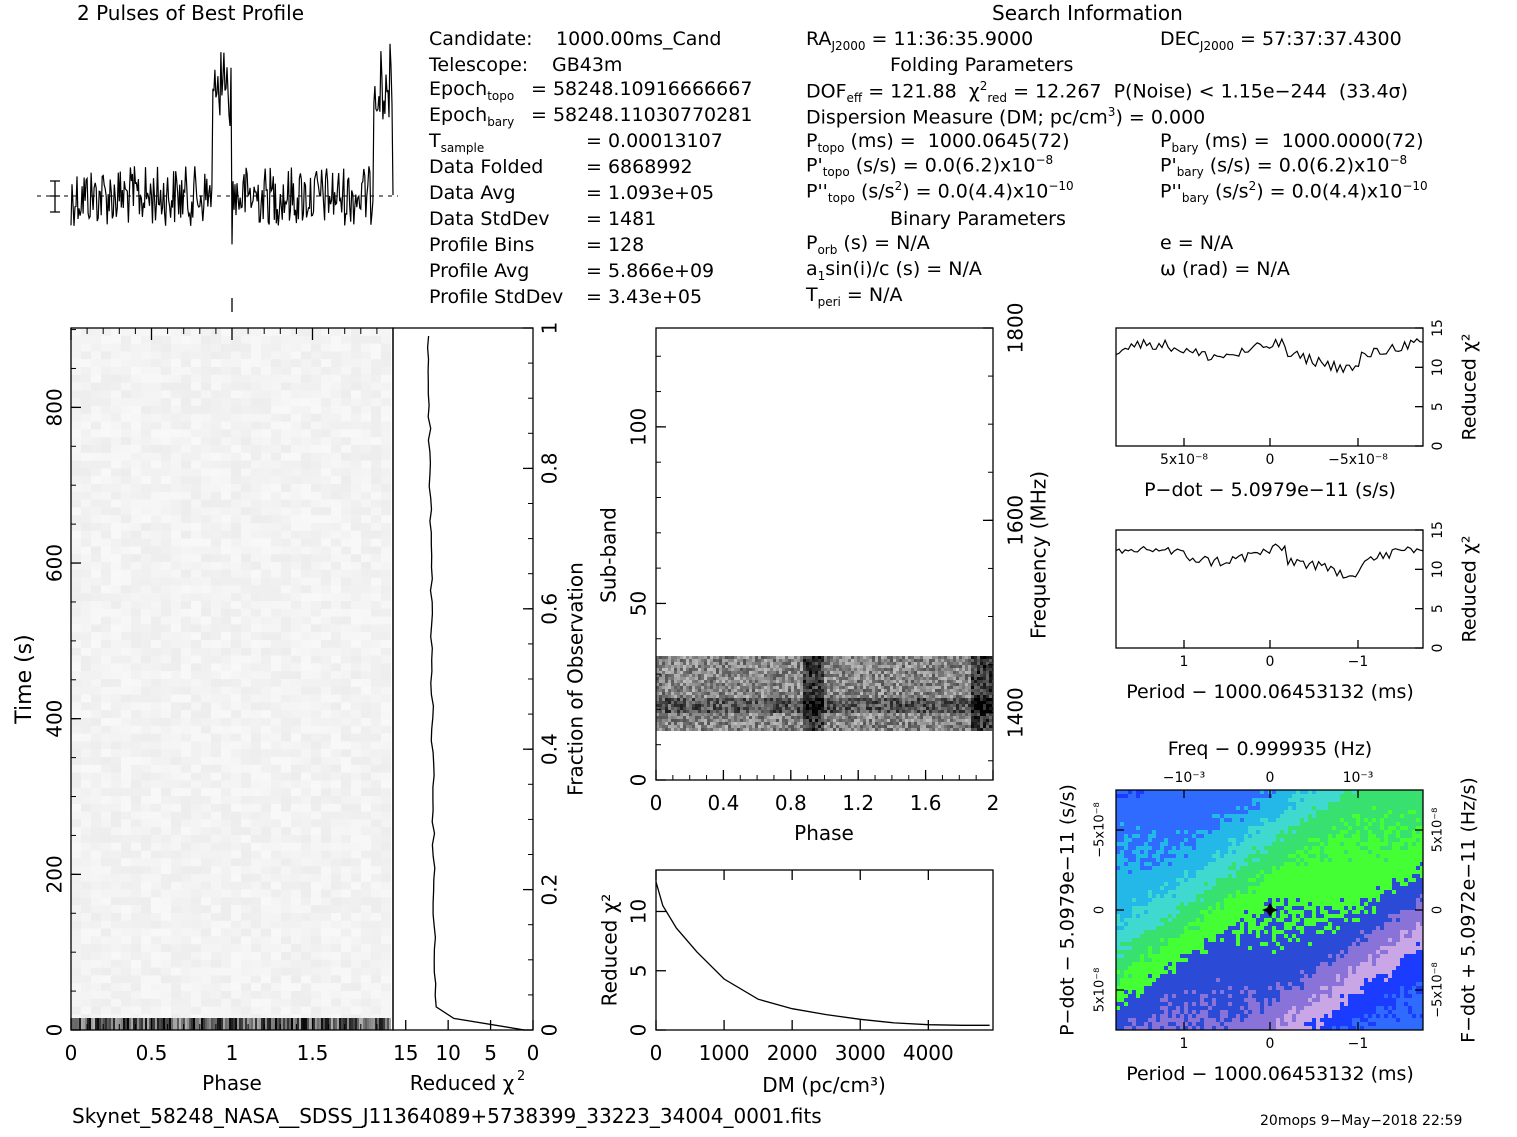 This screenshot has width=1517, height=1137. Describe the element at coordinates (496, 297) in the screenshot. I see `cand-label: Profile StdDev` at that location.